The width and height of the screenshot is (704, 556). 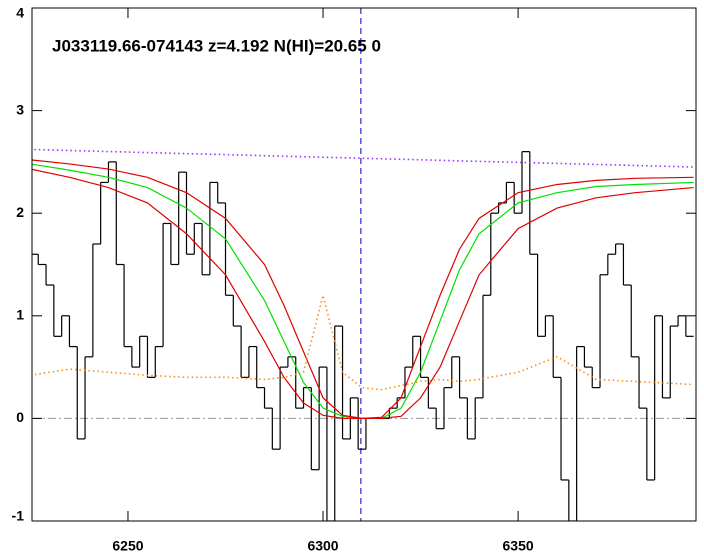 What do you see at coordinates (20, 315) in the screenshot?
I see `y-tick-label: 1` at bounding box center [20, 315].